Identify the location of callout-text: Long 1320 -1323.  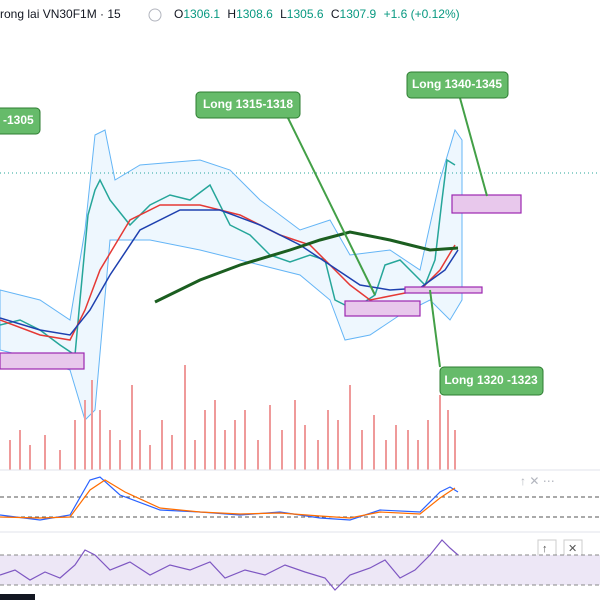
(491, 380).